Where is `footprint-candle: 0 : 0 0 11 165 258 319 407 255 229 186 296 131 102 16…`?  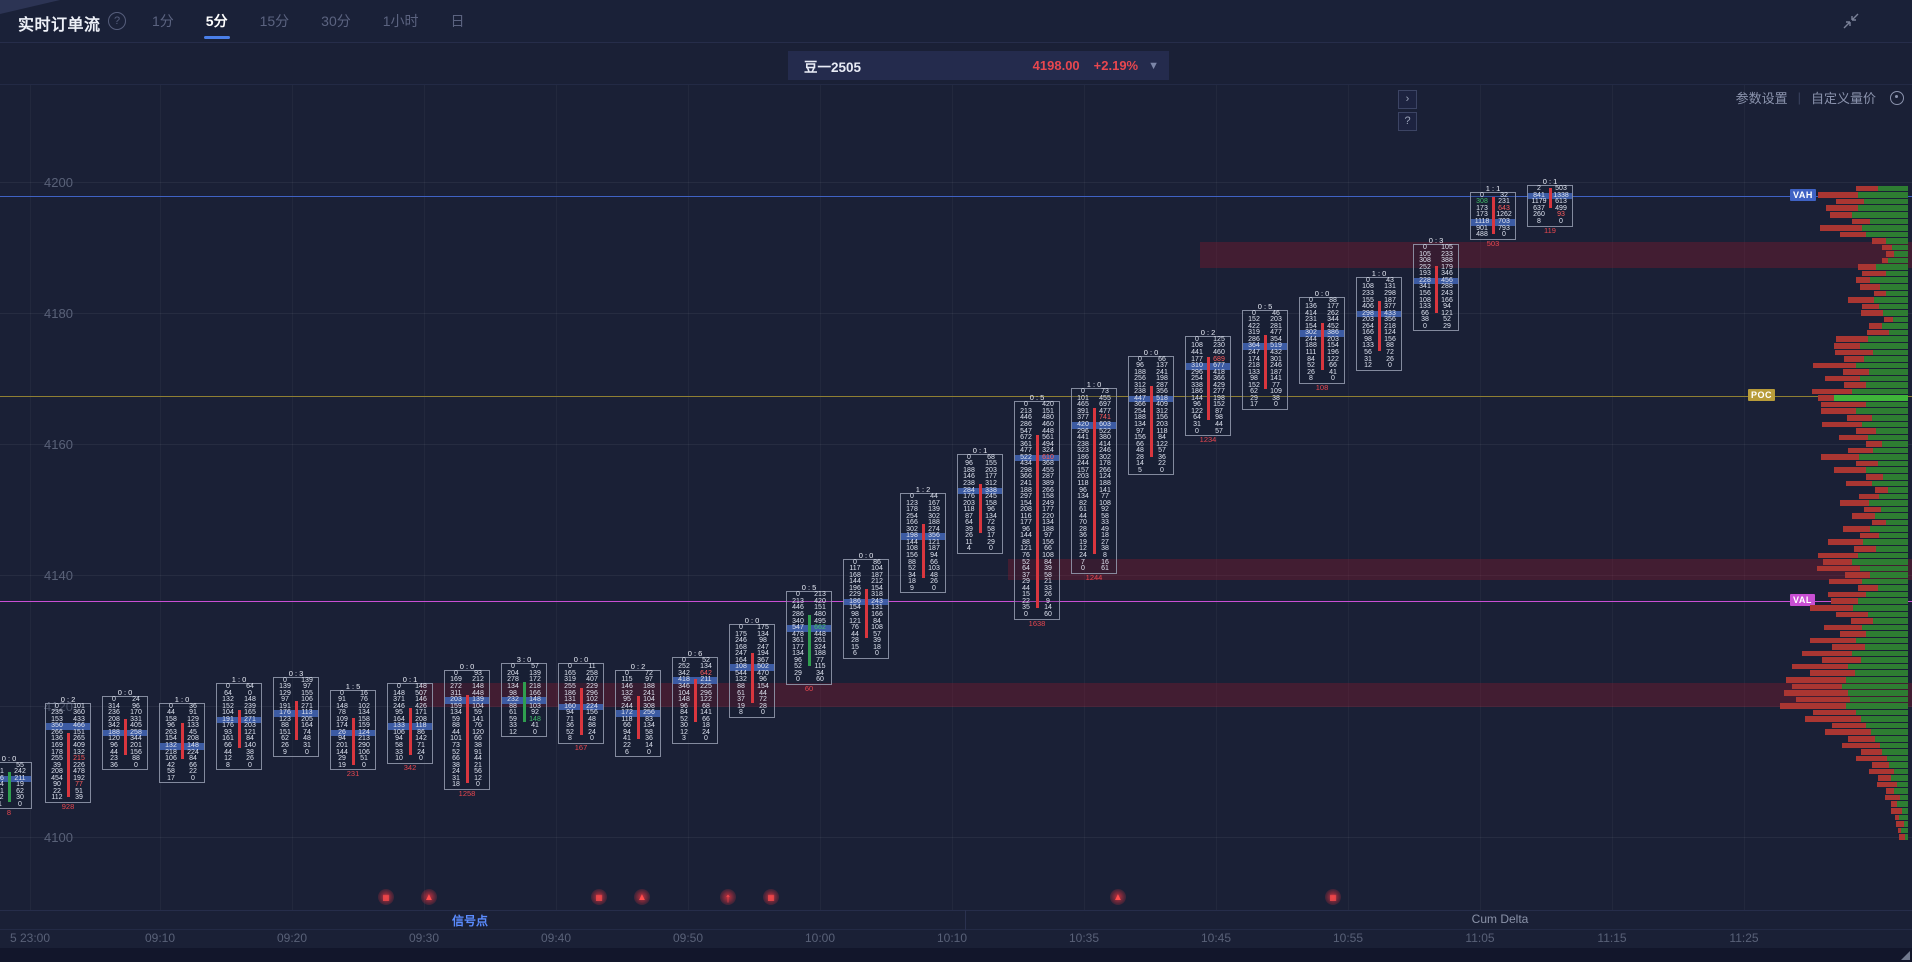
footprint-candle: 0 : 0 0 11 165 258 319 407 255 229 186 296 131 102 16… is located at coordinates (581, 703).